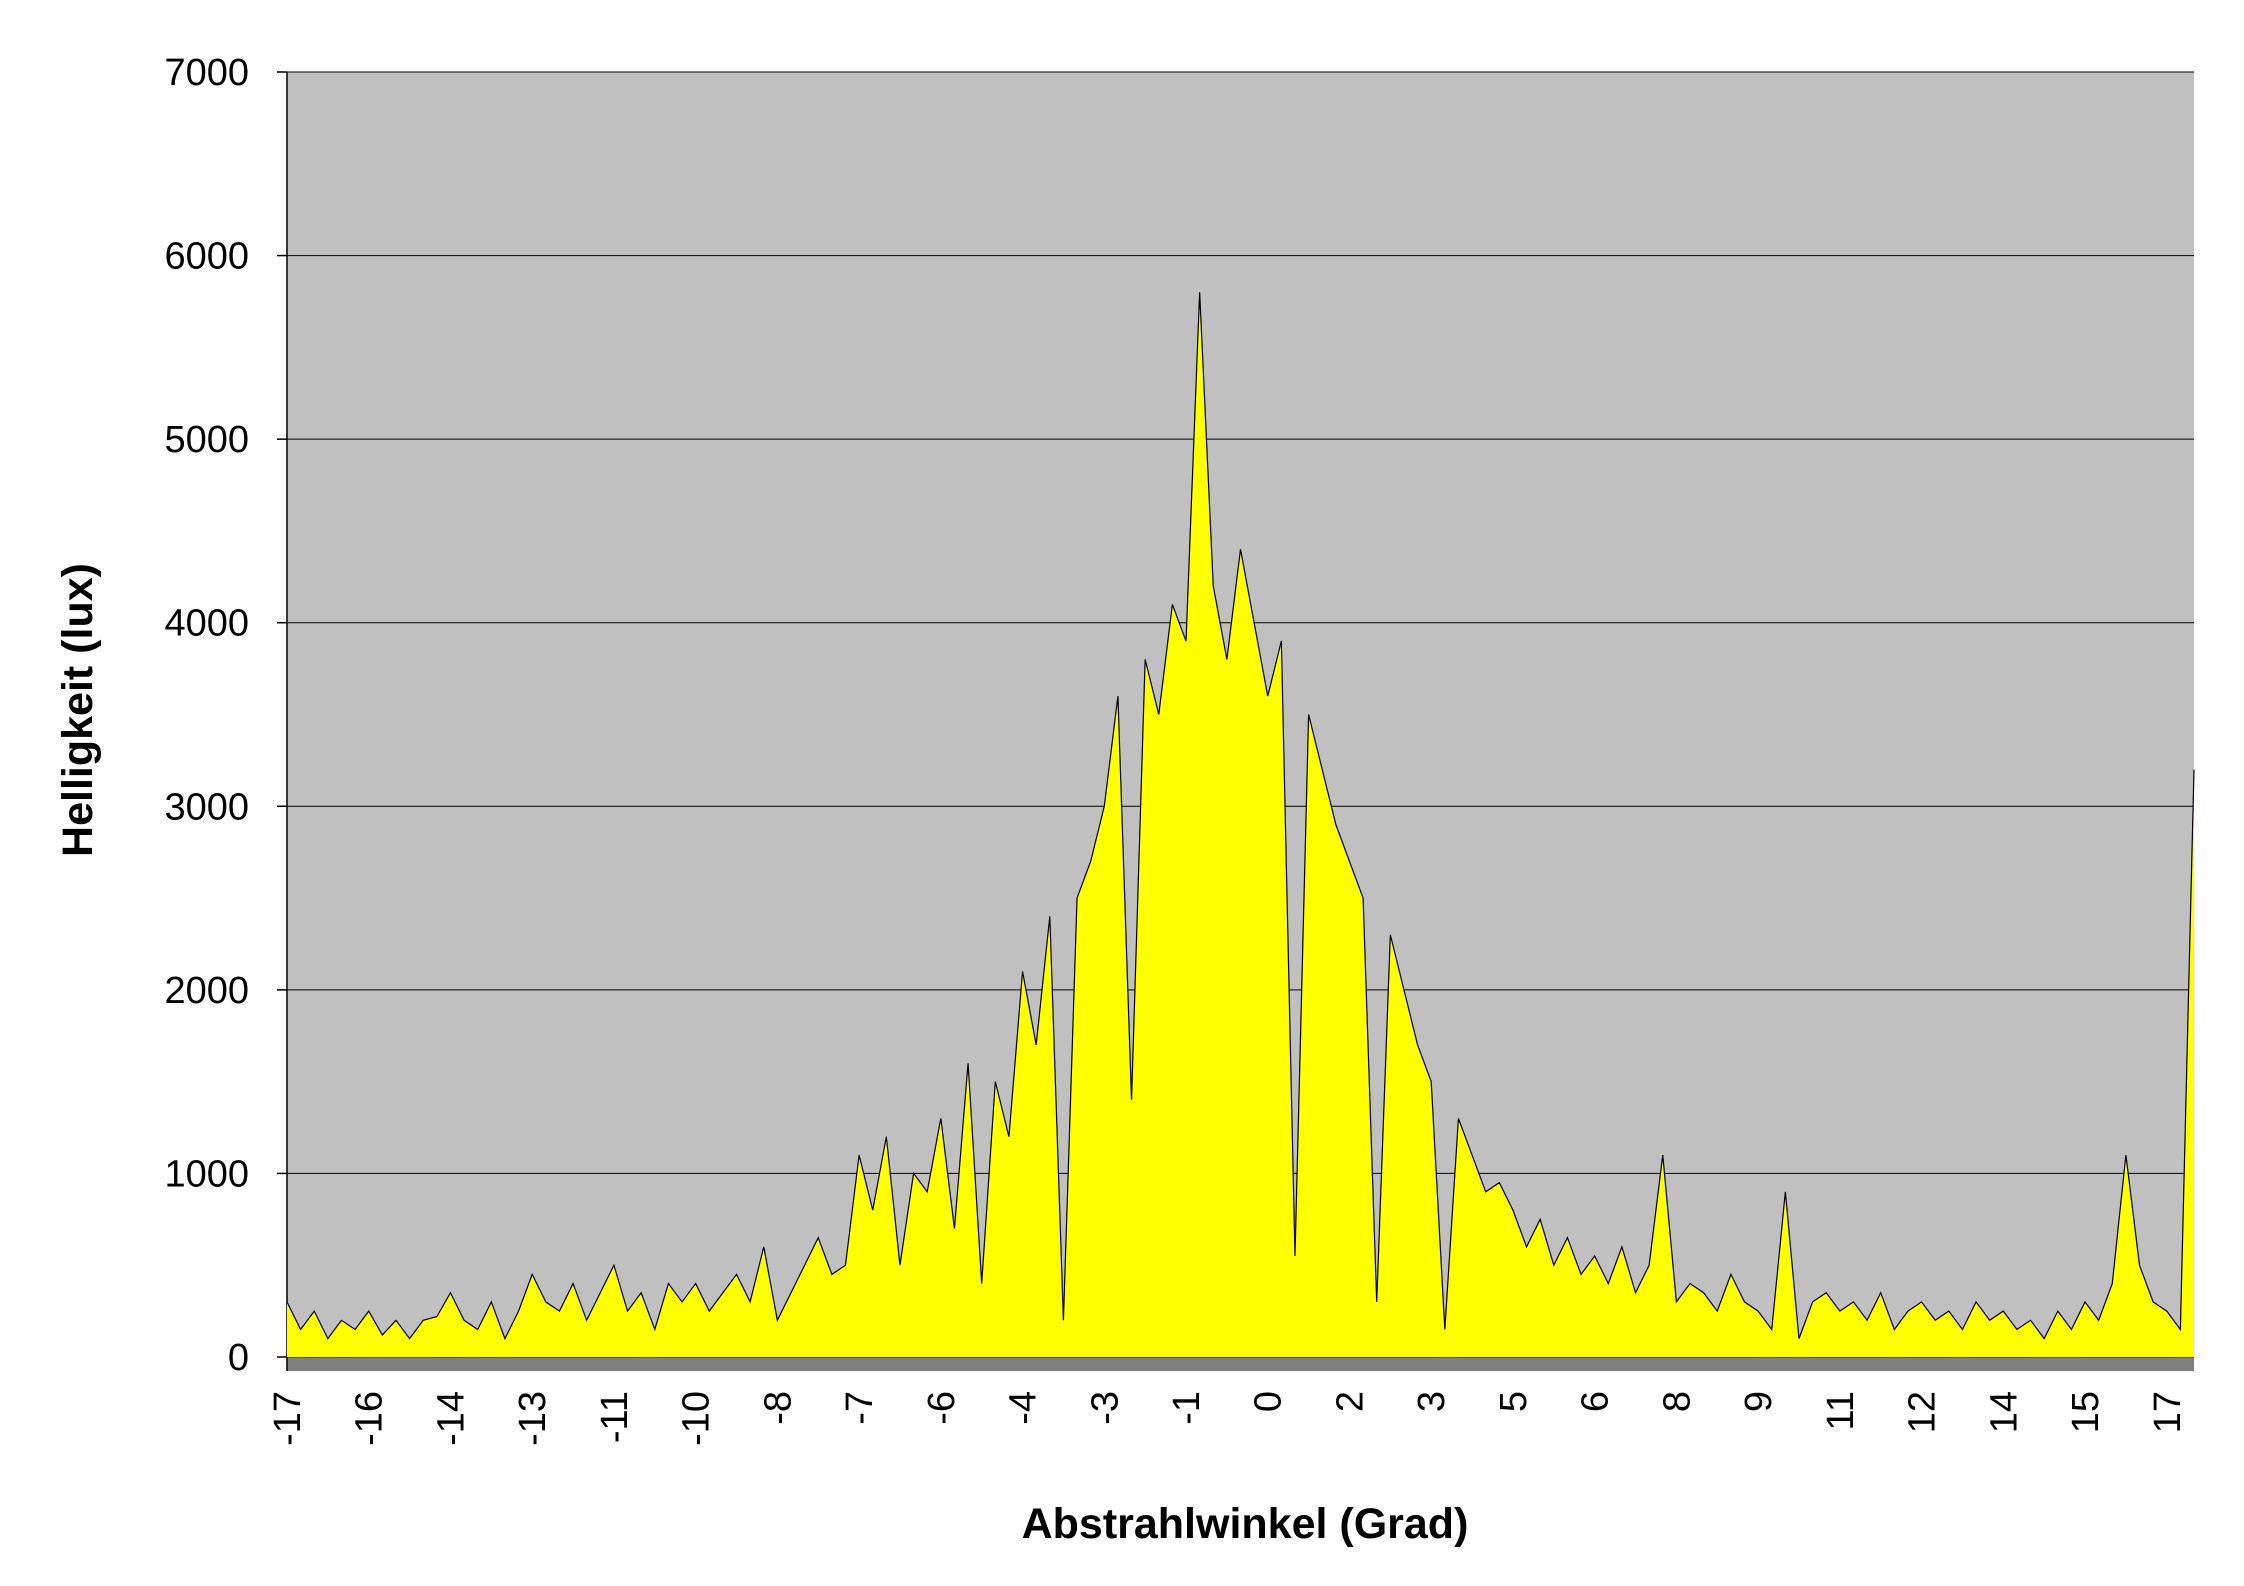 Image resolution: width=2244 pixels, height=1586 pixels. Describe the element at coordinates (778, 1408) in the screenshot. I see `x-tick-label: -8` at that location.